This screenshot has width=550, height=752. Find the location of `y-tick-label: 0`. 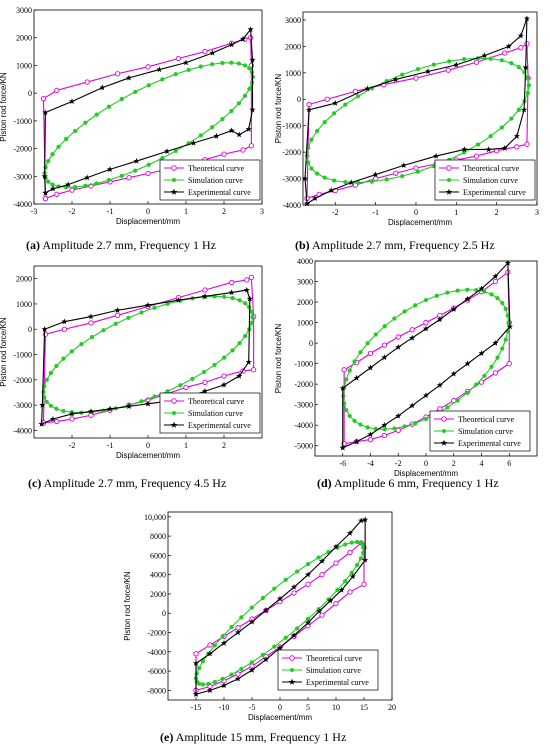

y-tick-label: 0 is located at coordinates (311, 343).